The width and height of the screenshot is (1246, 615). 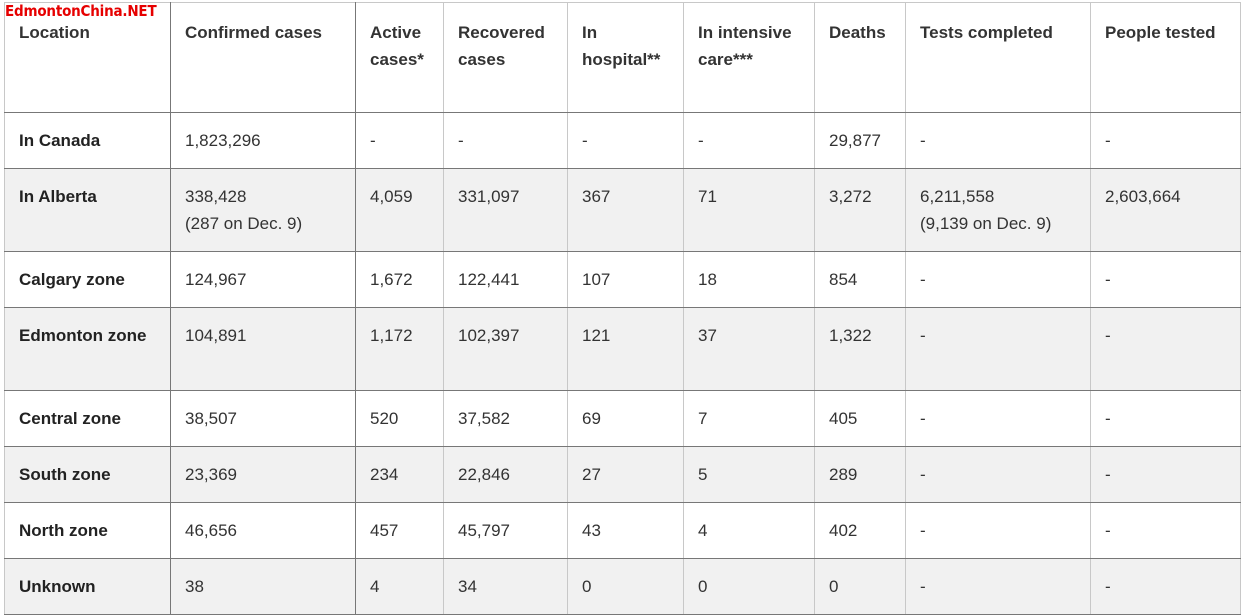 What do you see at coordinates (860, 279) in the screenshot?
I see `row-deaths-cell: 854` at bounding box center [860, 279].